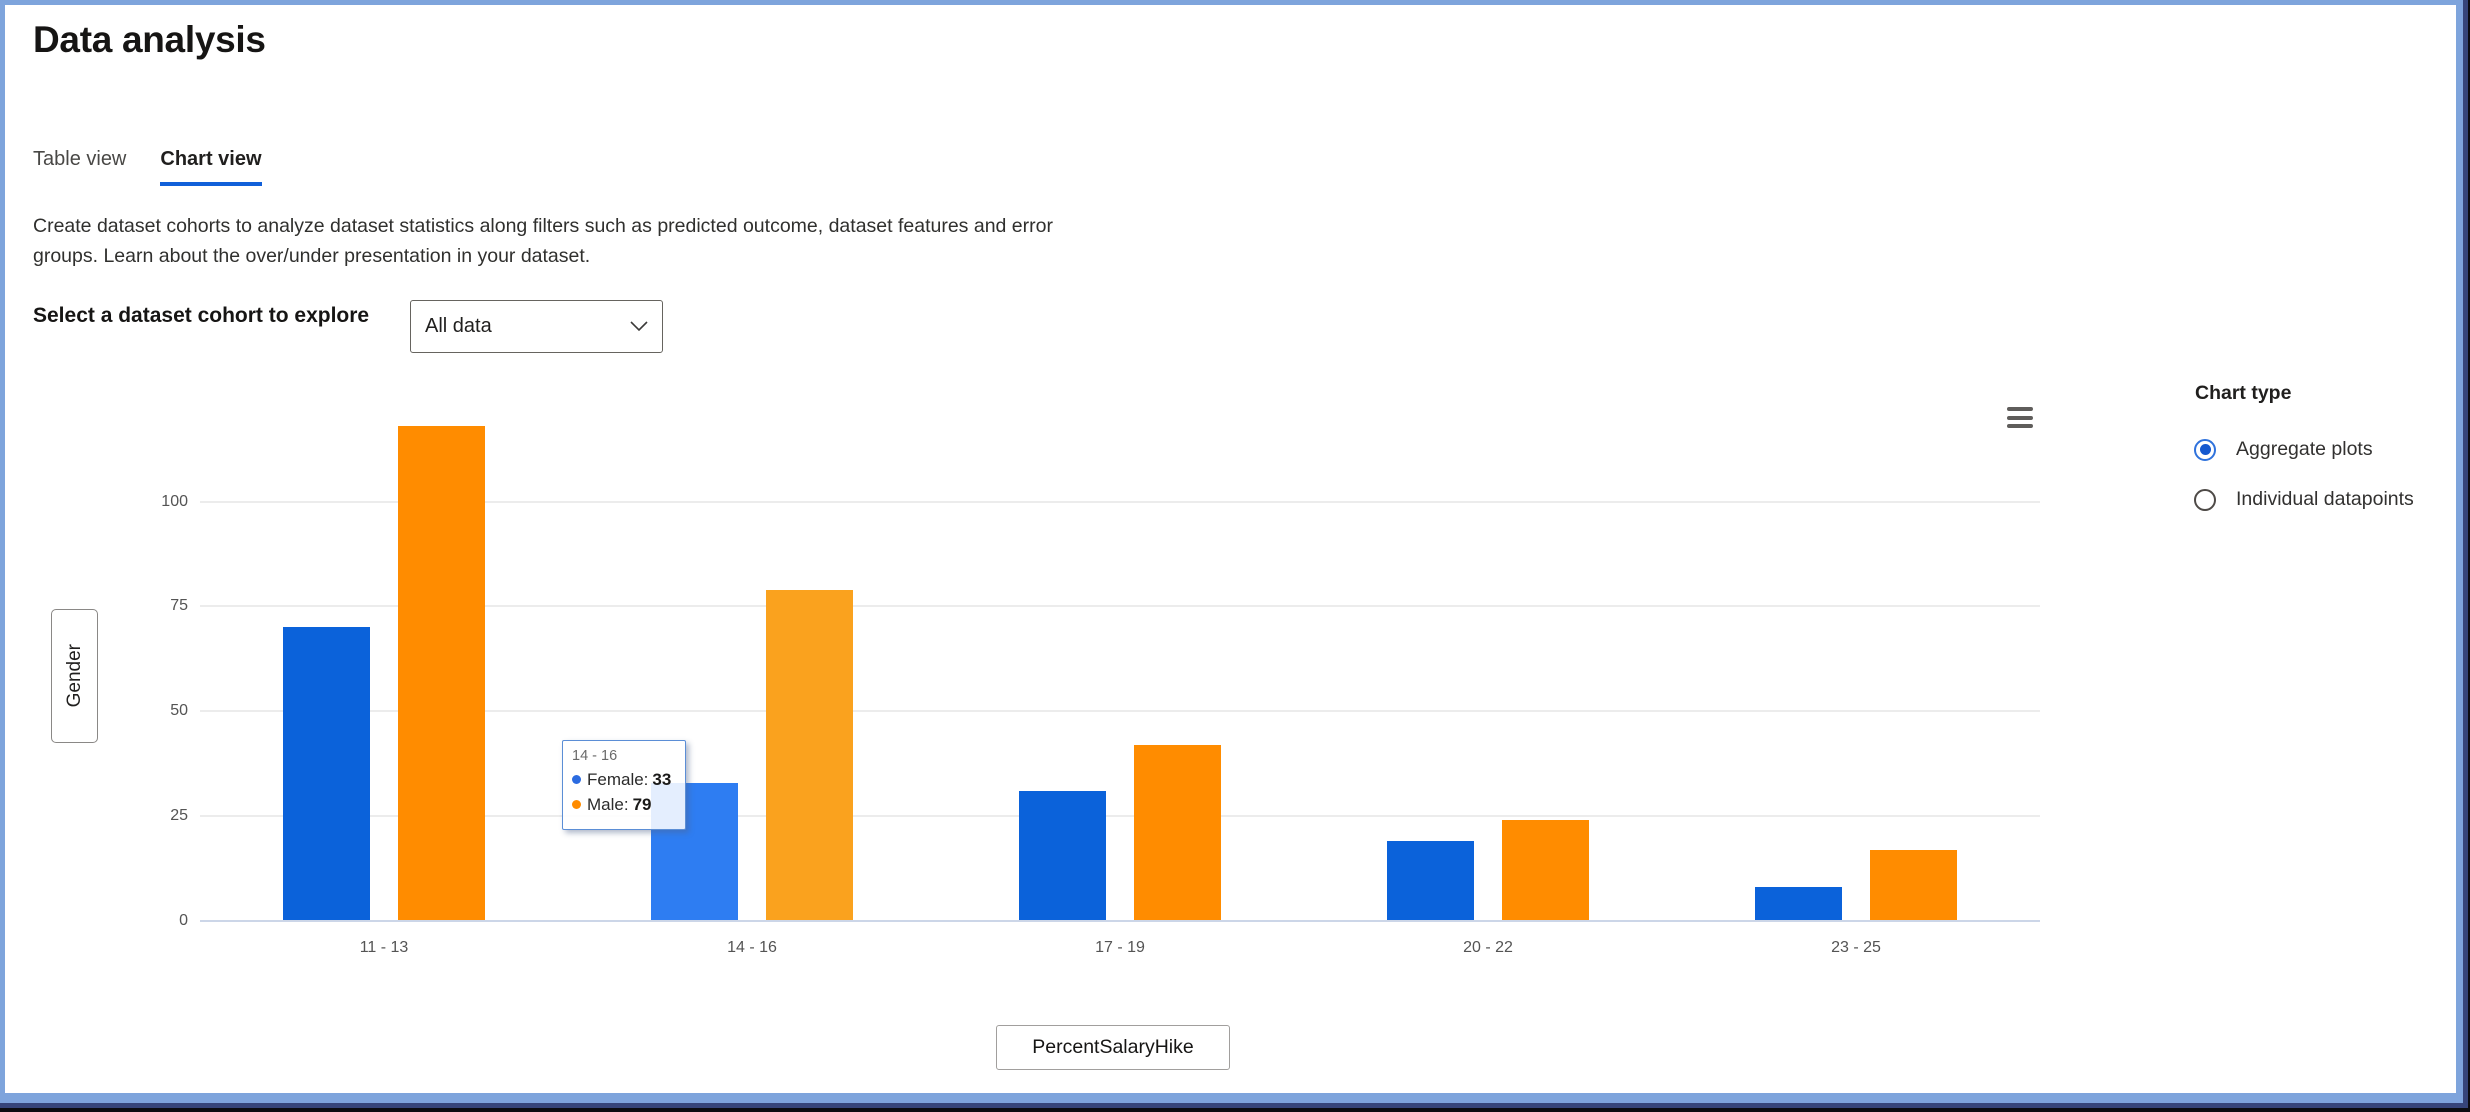  I want to click on y-axis-label: Gender, so click(74, 676).